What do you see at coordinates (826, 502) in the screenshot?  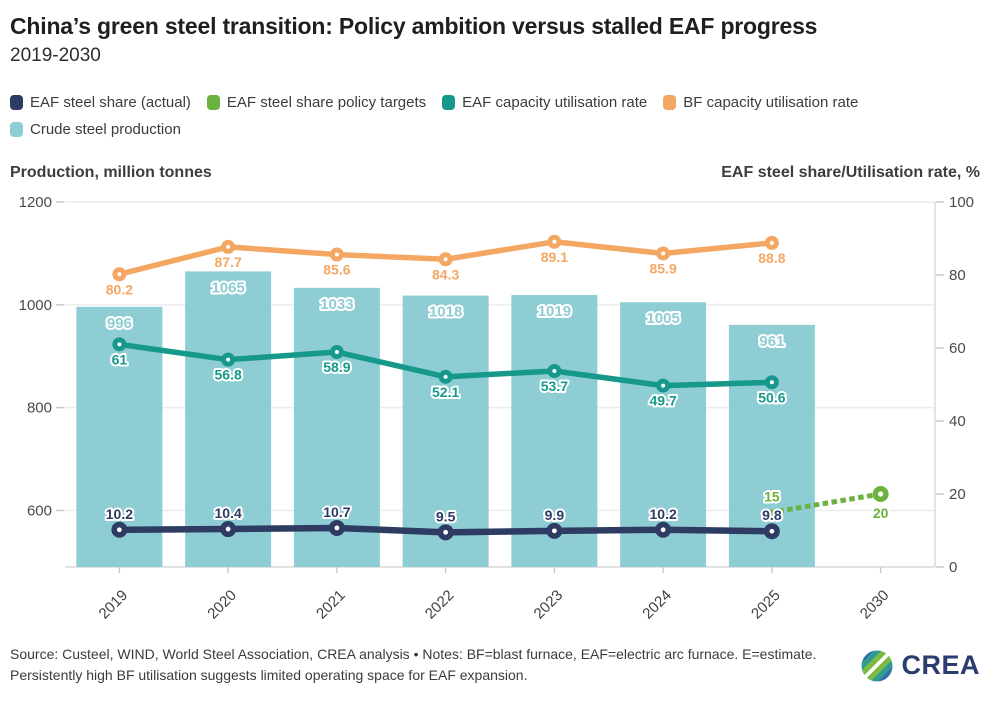 I see `policy-target-line` at bounding box center [826, 502].